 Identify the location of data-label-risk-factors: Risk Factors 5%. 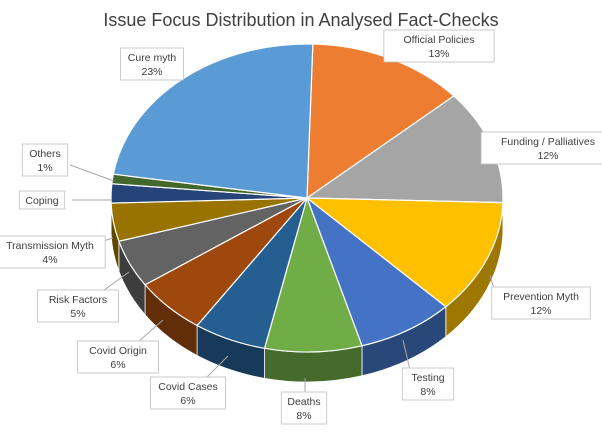
(78, 306).